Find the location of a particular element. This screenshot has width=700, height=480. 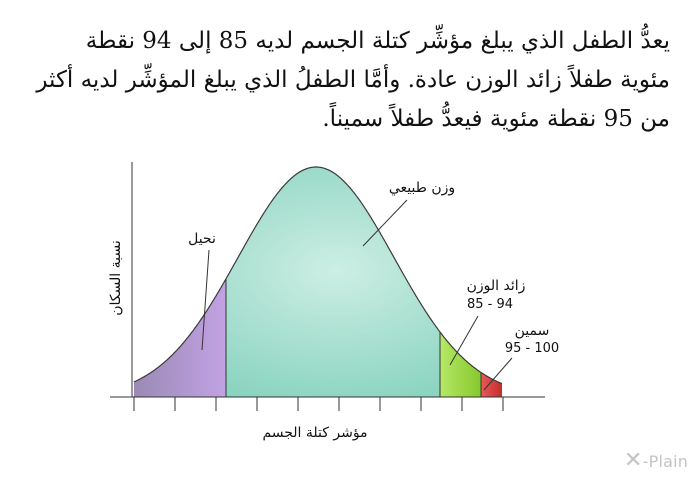

x-axis-ticks is located at coordinates (318, 404).